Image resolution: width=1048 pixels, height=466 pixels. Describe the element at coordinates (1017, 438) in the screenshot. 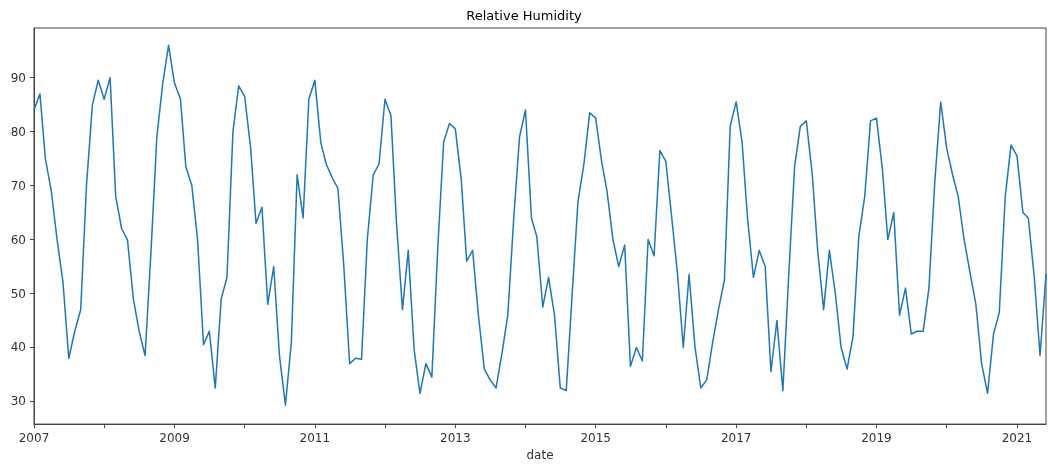

I see `x-tick-label: 2021` at that location.